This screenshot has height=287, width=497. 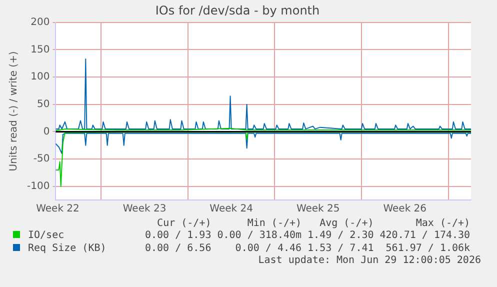 What do you see at coordinates (178, 248) in the screenshot?
I see `text: 0.00 / 6.56` at bounding box center [178, 248].